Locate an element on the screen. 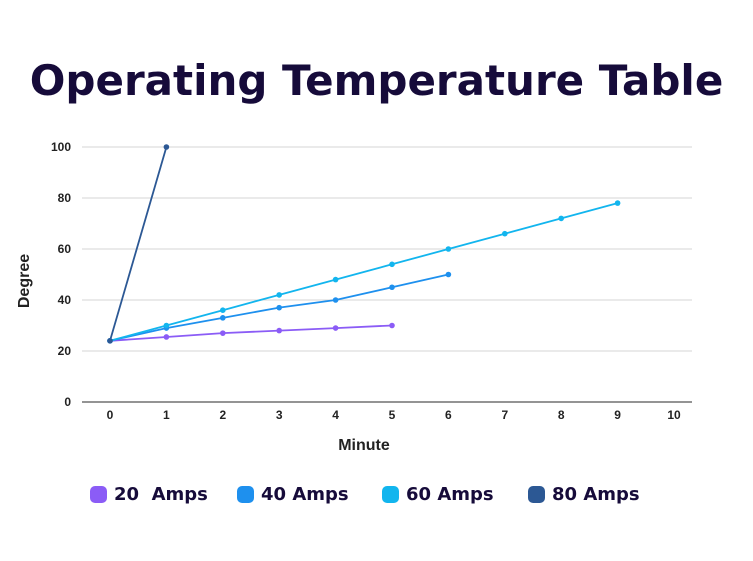 The image size is (753, 561). x-tick-label: 9 is located at coordinates (617, 415).